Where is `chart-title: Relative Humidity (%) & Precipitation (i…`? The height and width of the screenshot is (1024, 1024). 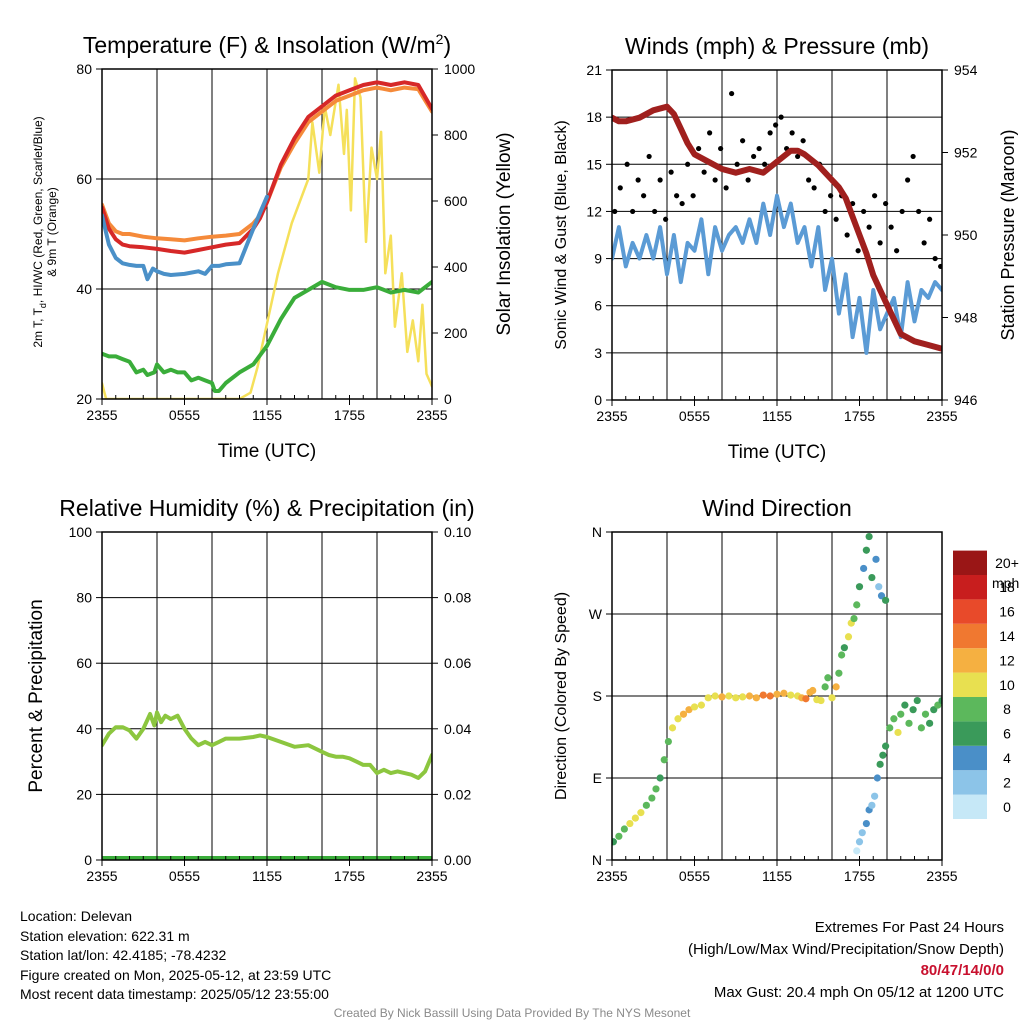
chart-title: Relative Humidity (%) & Precipitation (i… is located at coordinates (266, 508).